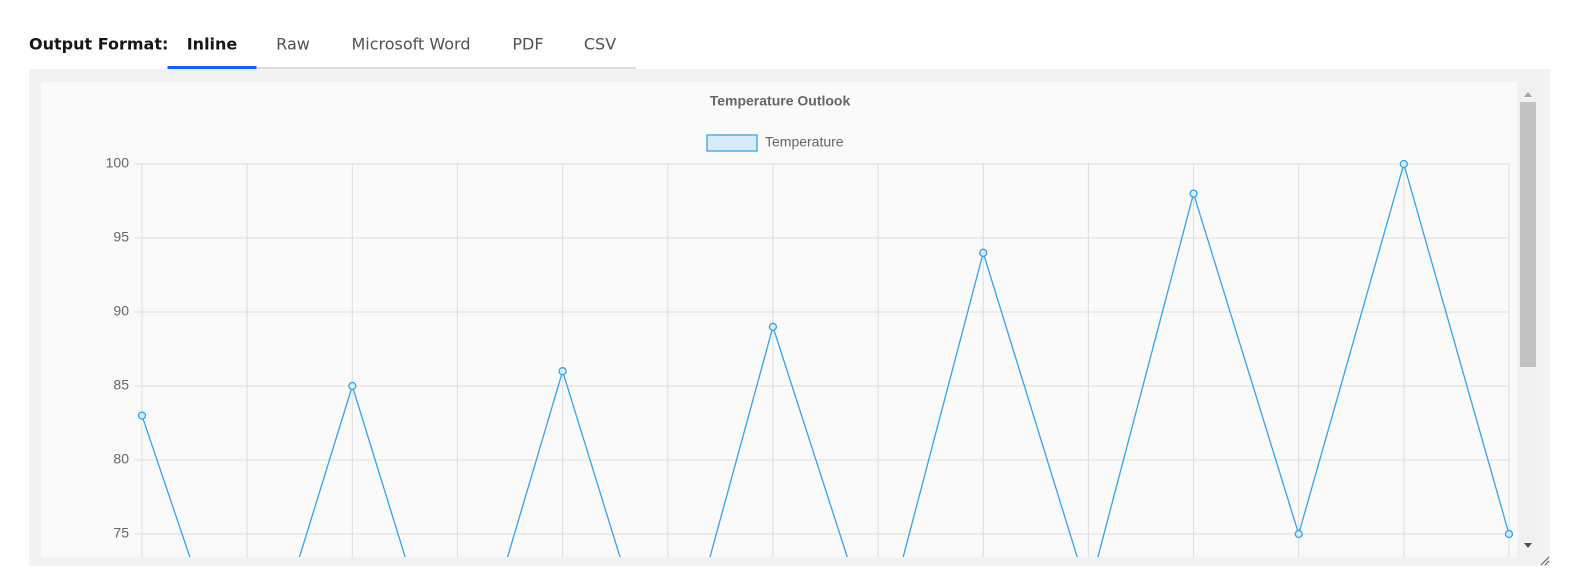 The height and width of the screenshot is (574, 1575). I want to click on scroll-up, so click(1528, 94).